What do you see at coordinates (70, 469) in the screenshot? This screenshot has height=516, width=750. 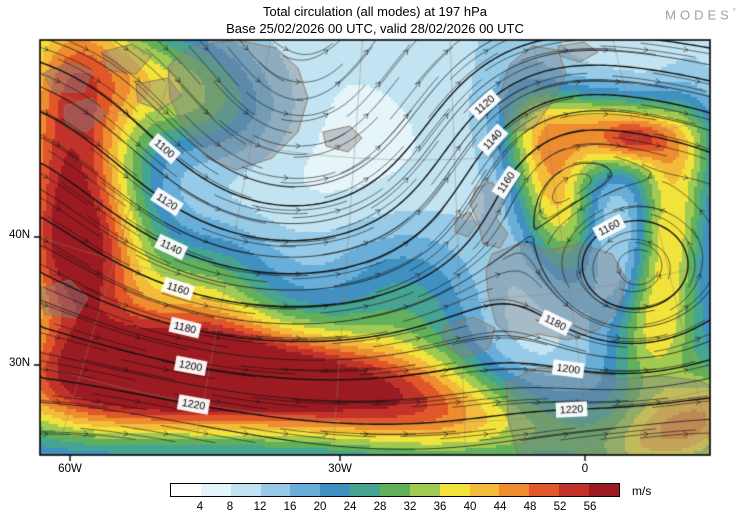 I see `lon-label: 60W` at bounding box center [70, 469].